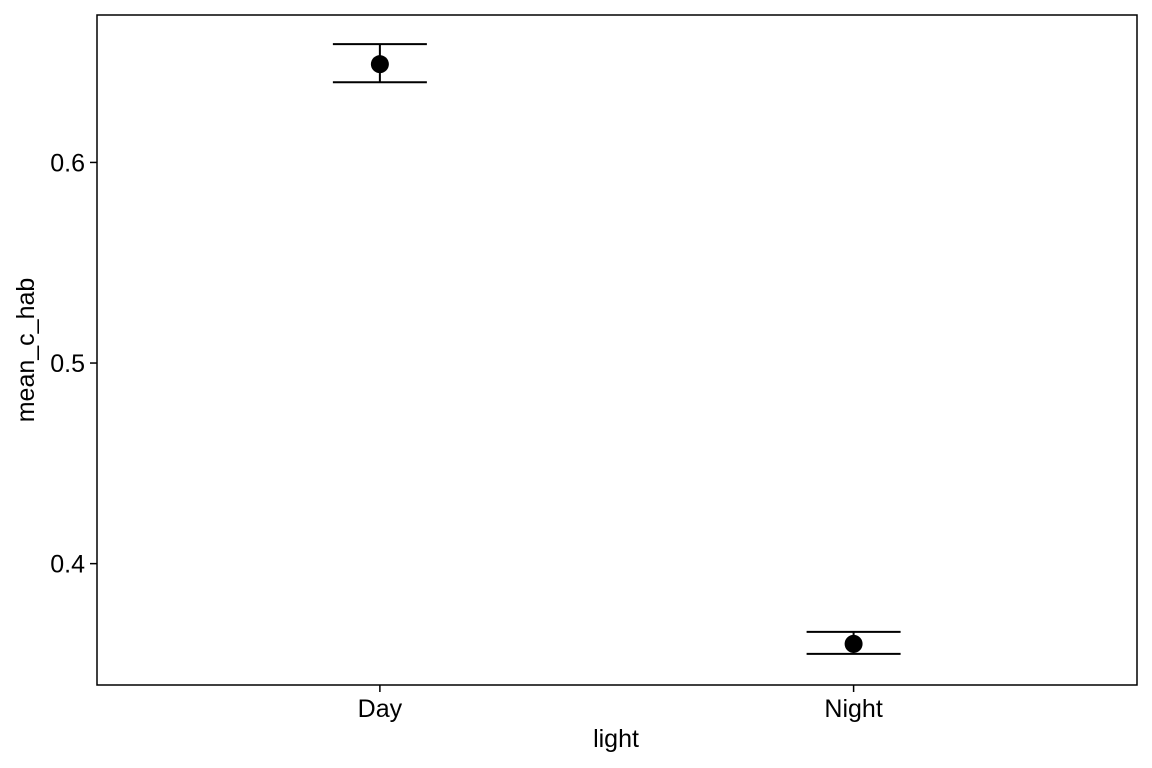 The image size is (1152, 768). I want to click on y-tick-label: 0.6, so click(67, 163).